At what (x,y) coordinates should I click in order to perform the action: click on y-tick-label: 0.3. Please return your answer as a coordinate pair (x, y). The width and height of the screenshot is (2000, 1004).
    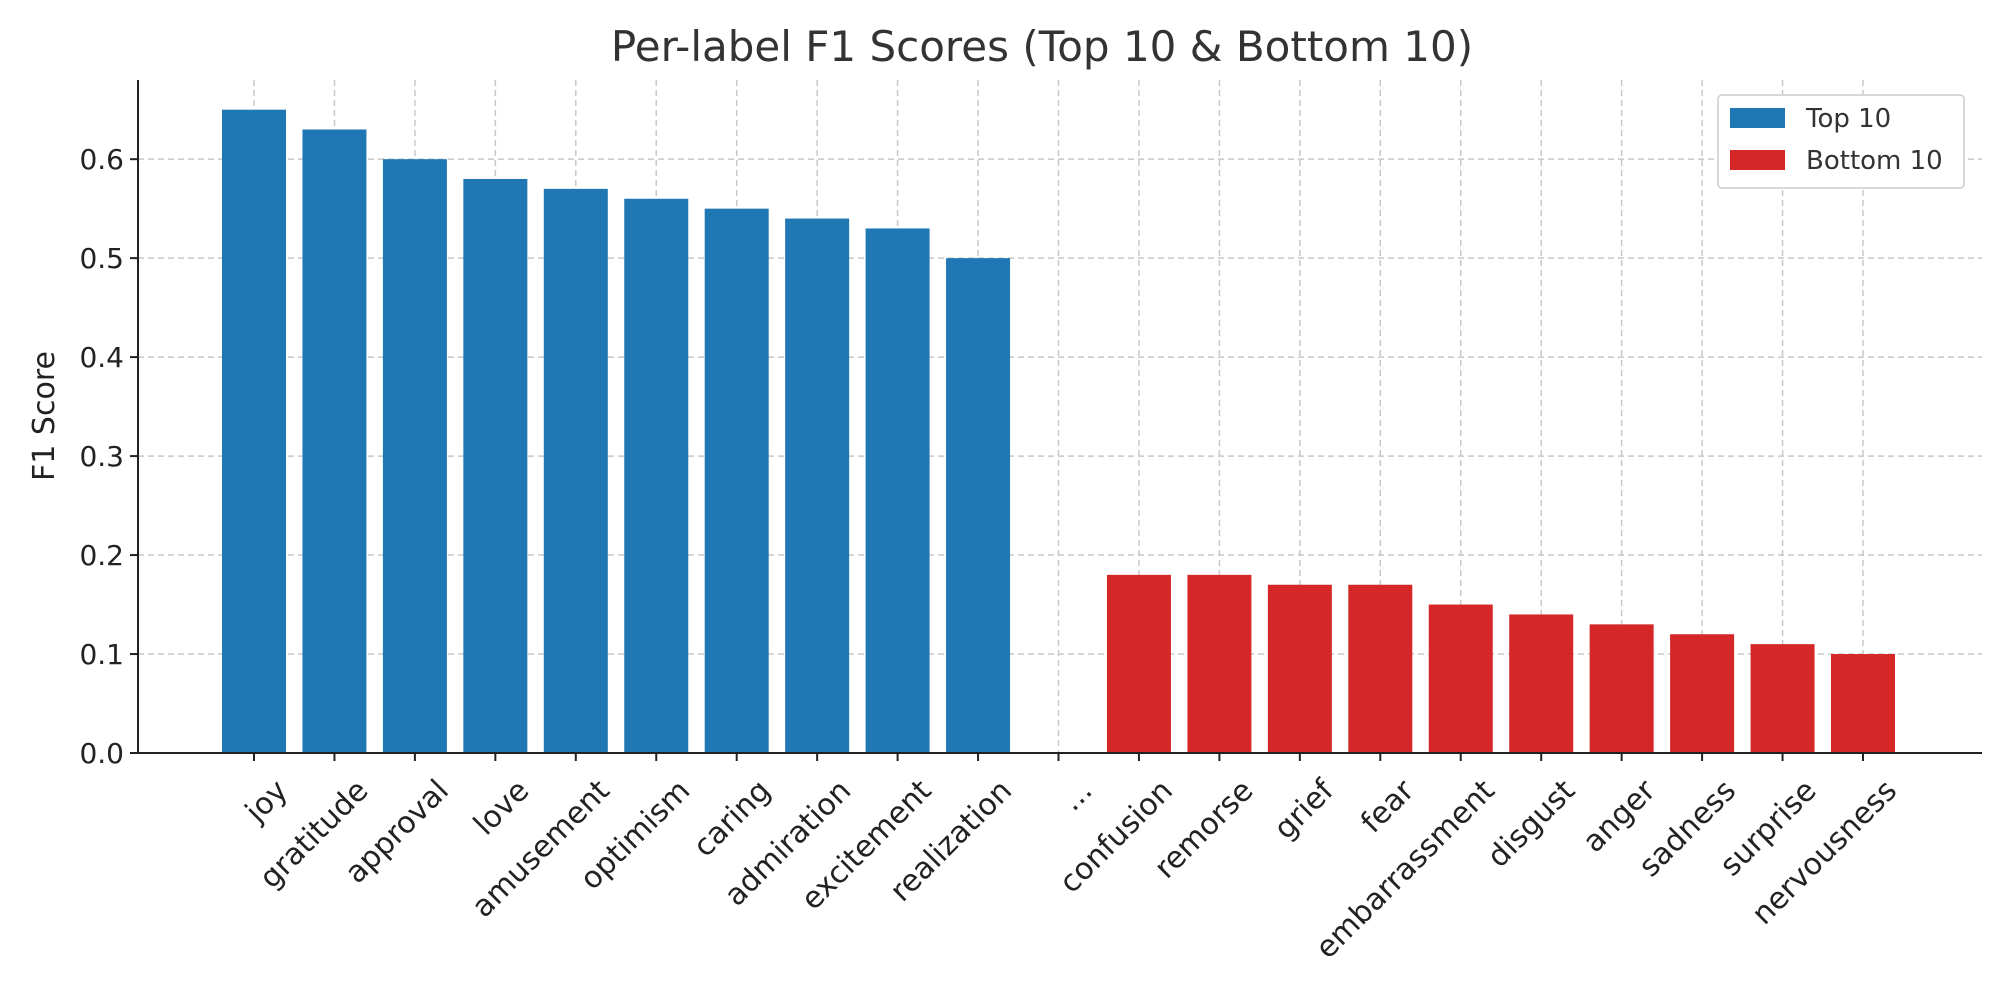
    Looking at the image, I should click on (101, 456).